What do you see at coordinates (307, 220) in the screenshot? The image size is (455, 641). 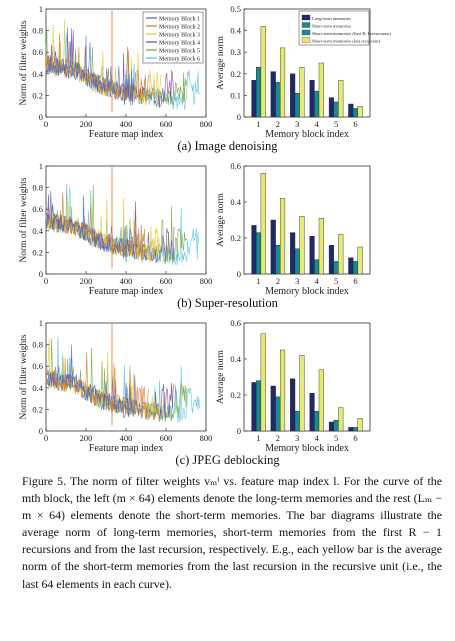 I see `bar-plot-frame` at bounding box center [307, 220].